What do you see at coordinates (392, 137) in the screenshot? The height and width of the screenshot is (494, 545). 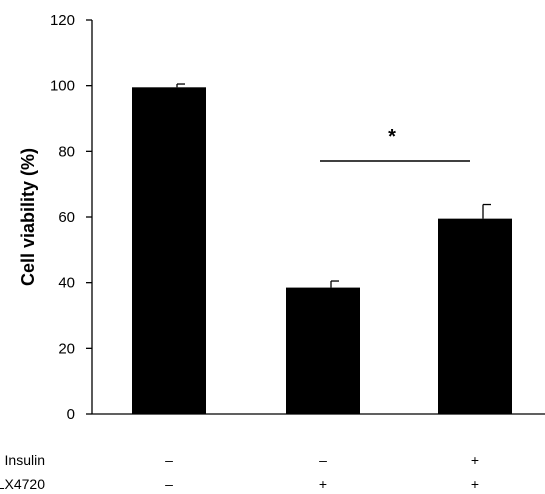 I see `significance-star: *` at bounding box center [392, 137].